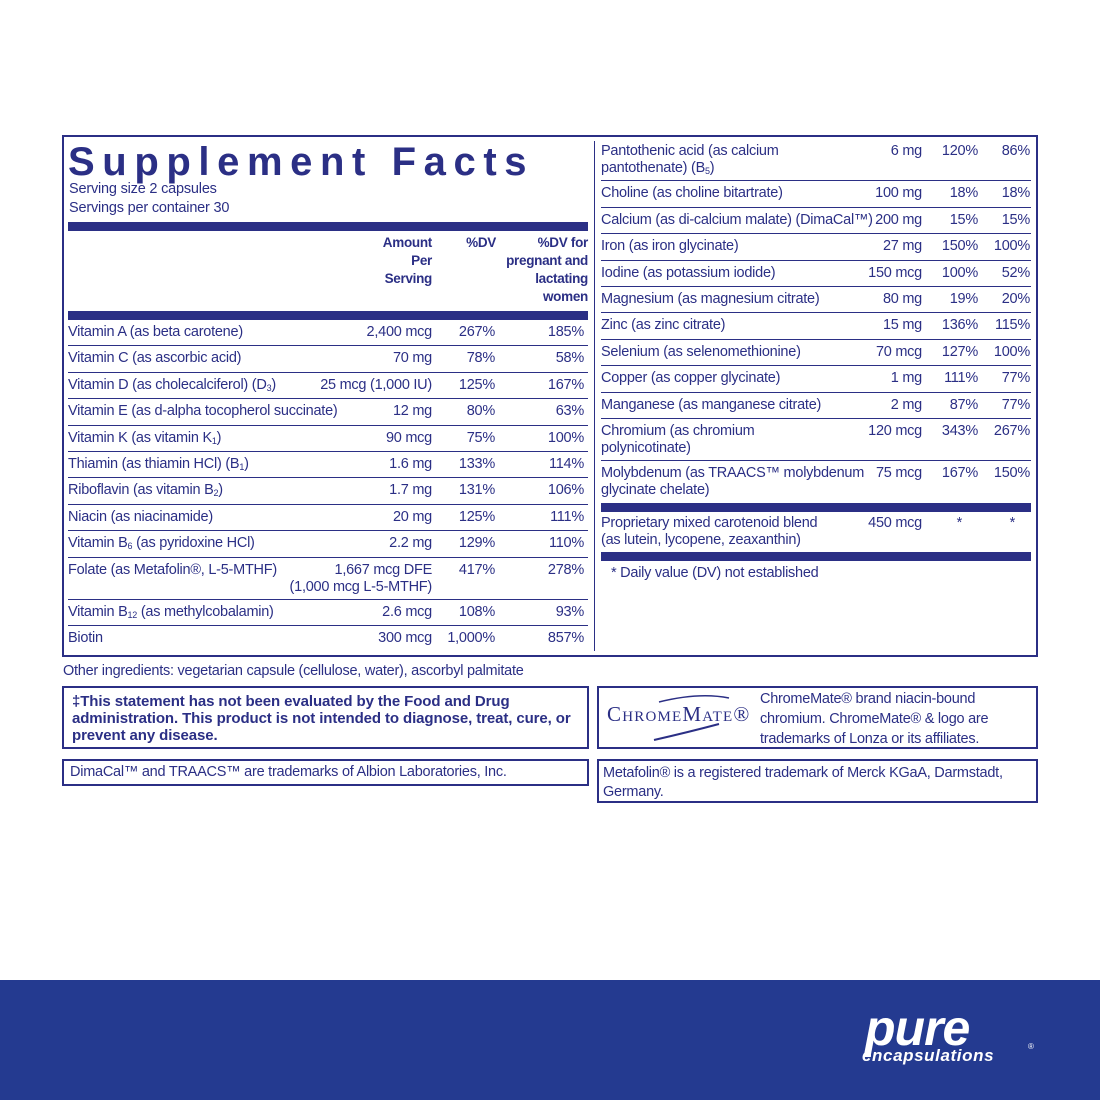 Image resolution: width=1100 pixels, height=1100 pixels. I want to click on percent-dv: 15%, so click(964, 219).